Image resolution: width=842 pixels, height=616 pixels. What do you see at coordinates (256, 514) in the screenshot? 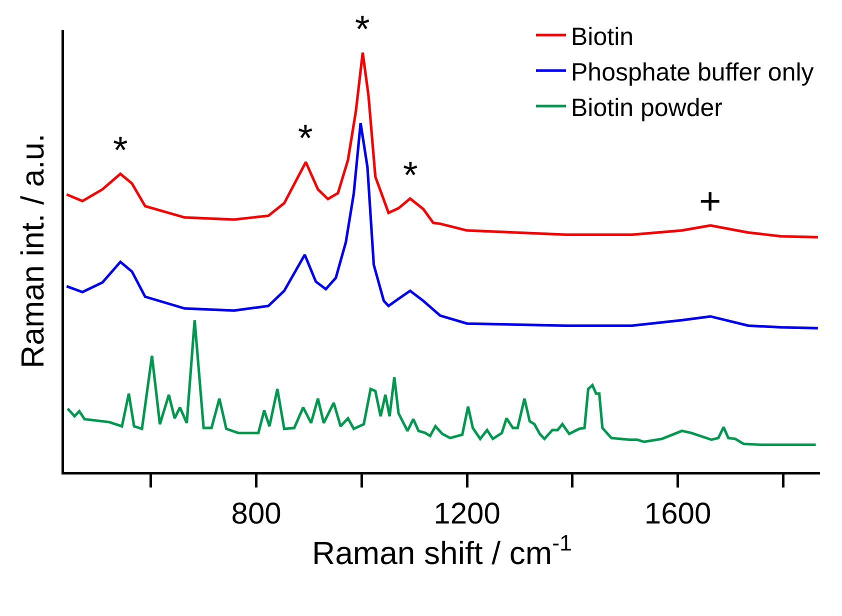
I see `x-tick-label: 800` at bounding box center [256, 514].